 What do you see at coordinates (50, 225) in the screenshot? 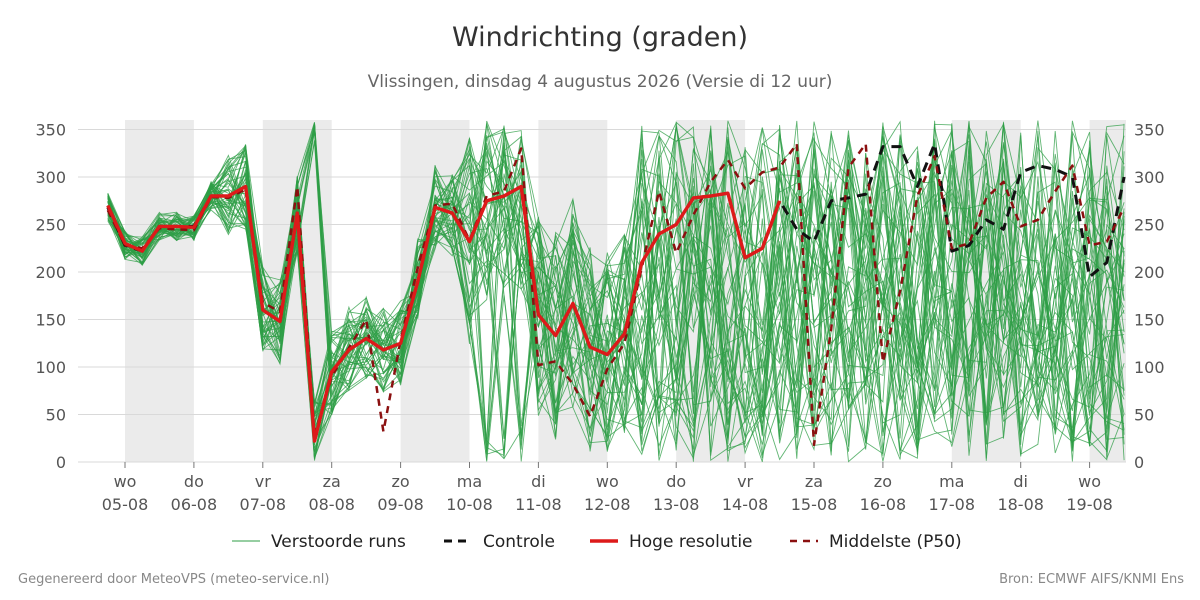
I see `y-tick-left-250: 250` at bounding box center [50, 225].